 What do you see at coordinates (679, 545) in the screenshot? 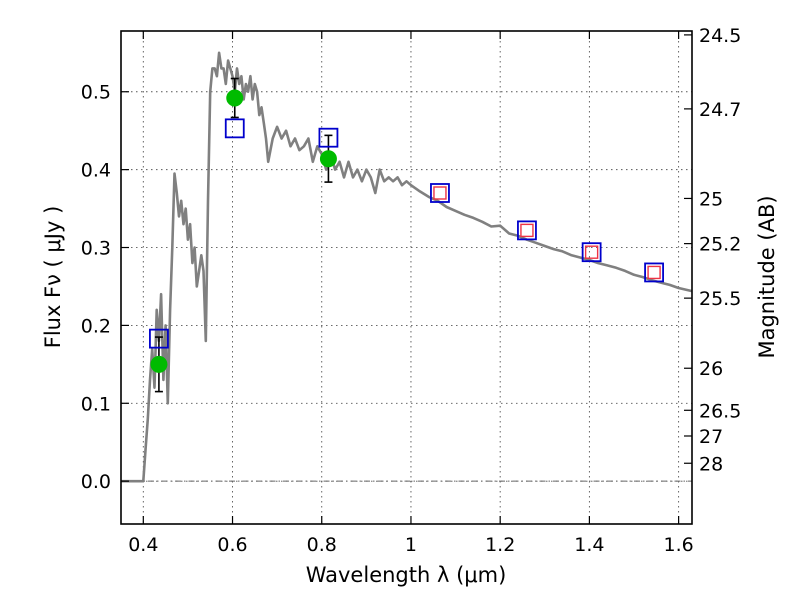
I see `x-tick-label: 1.6` at bounding box center [679, 545].